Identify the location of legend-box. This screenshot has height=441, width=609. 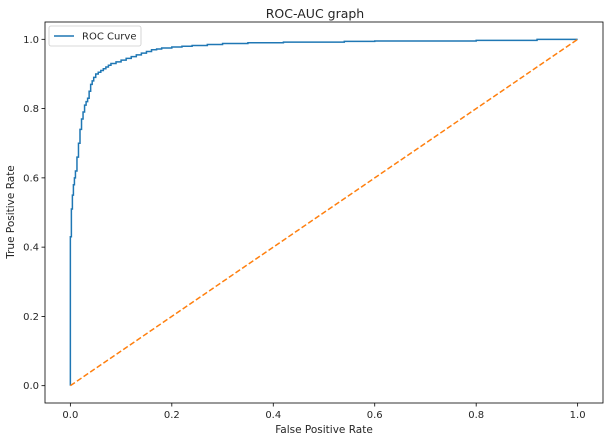
(95, 36).